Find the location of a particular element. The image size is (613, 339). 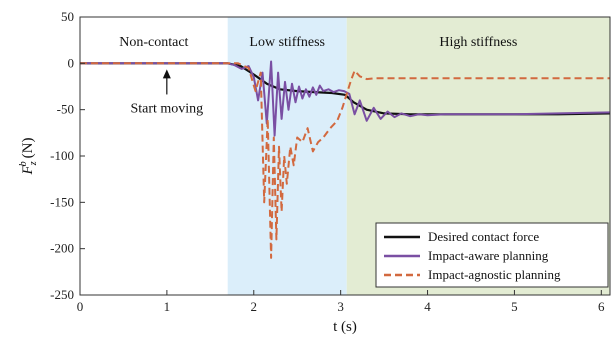

x-tick-label-0: 0 is located at coordinates (80, 306).